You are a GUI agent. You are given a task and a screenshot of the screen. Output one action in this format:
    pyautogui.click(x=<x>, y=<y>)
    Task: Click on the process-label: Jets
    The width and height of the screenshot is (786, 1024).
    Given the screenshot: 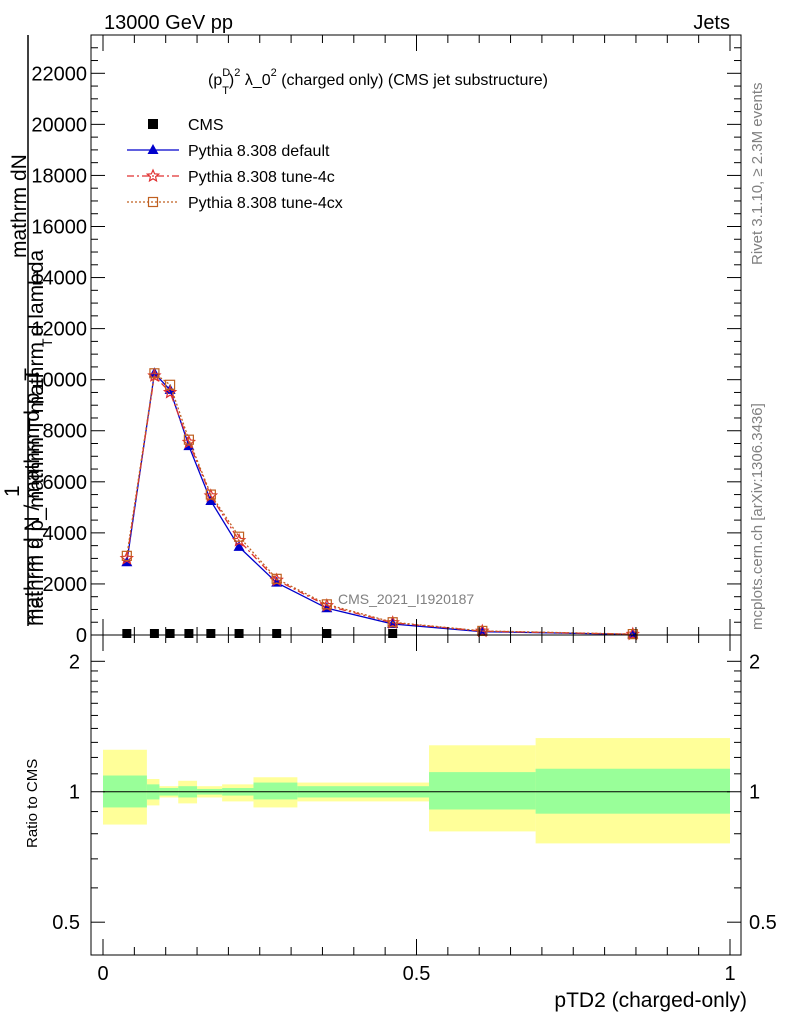 What is the action you would take?
    pyautogui.click(x=711, y=23)
    